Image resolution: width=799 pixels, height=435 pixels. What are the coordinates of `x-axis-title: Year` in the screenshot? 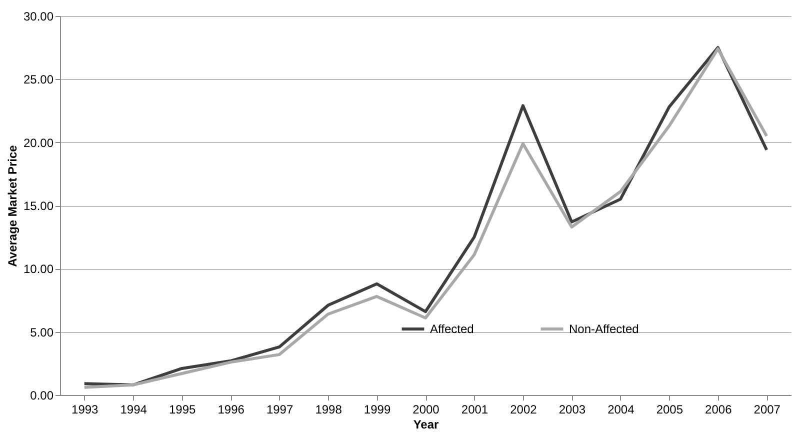 It's located at (426, 425).